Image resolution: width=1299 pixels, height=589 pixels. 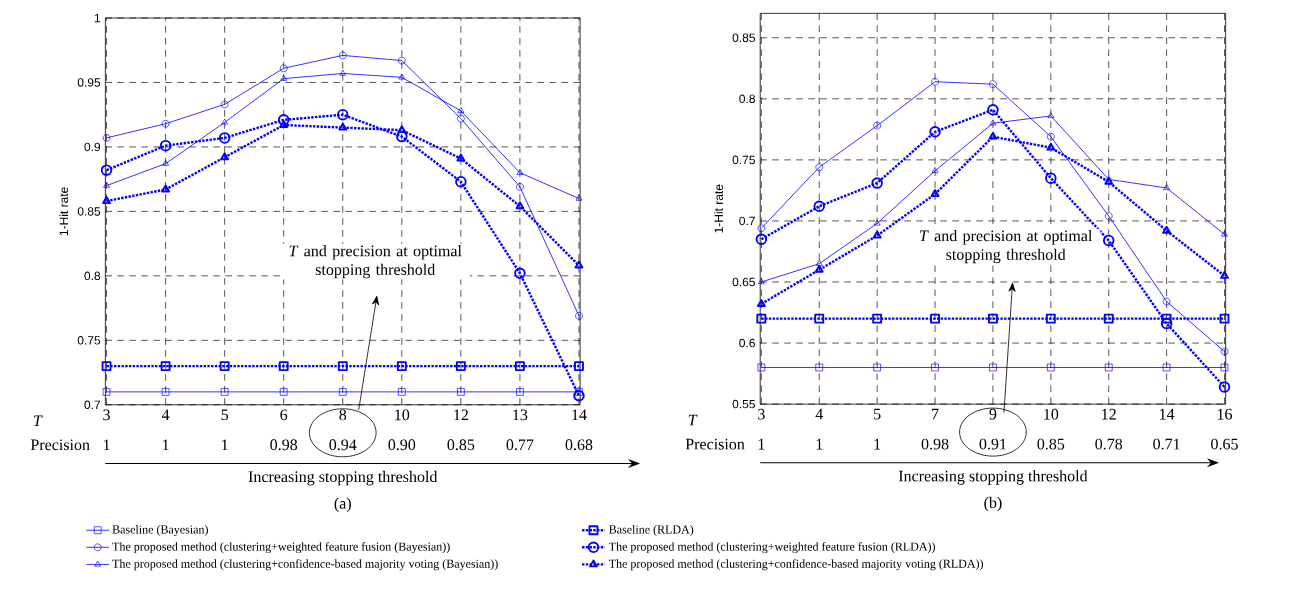 What do you see at coordinates (1224, 444) in the screenshot?
I see `text: 0.65` at bounding box center [1224, 444].